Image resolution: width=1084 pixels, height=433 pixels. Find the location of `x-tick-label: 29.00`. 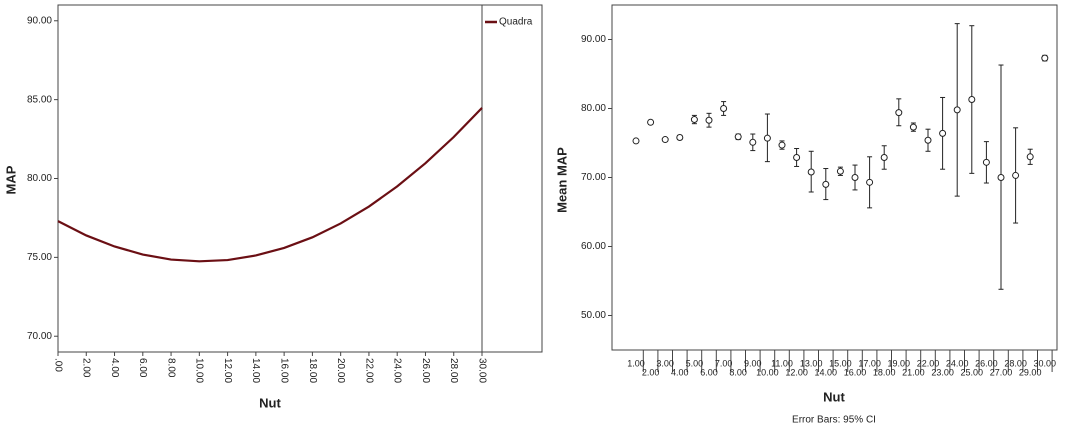

x-tick-label: 29.00 is located at coordinates (1030, 372).